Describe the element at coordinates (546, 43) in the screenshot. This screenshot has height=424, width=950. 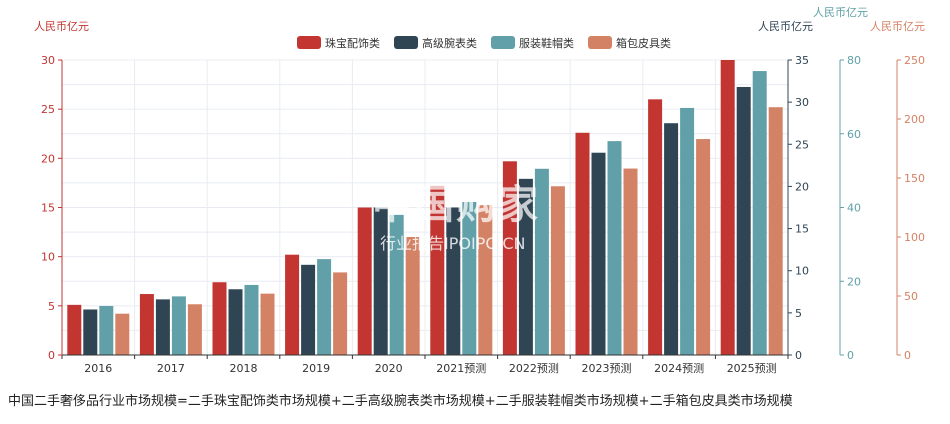
I see `legend-label: 服装鞋帽类` at that location.